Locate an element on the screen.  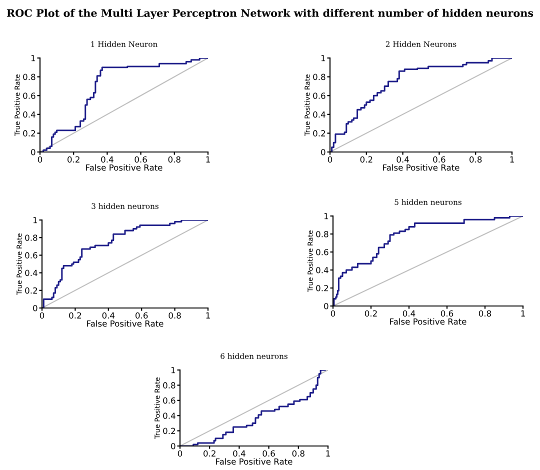
text: ROC Plot of the Multi Layer Perceptron Network with different number of hidden neurons is located at coordinates (270, 14).